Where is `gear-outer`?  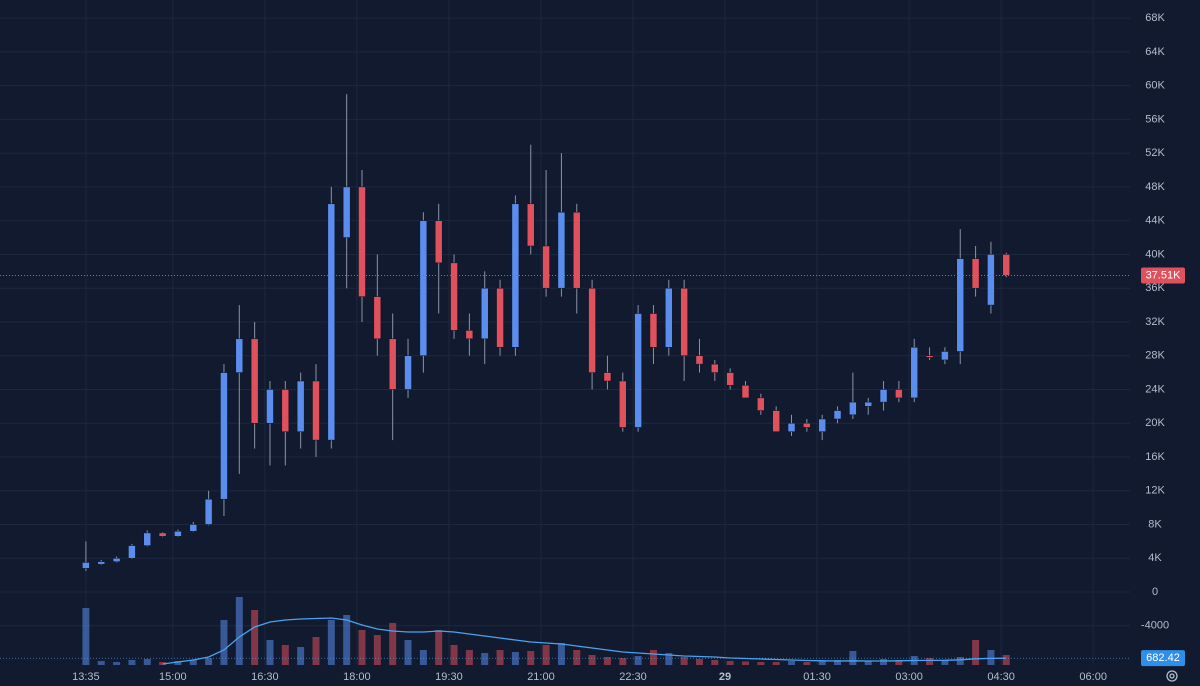
gear-outer is located at coordinates (1172, 676).